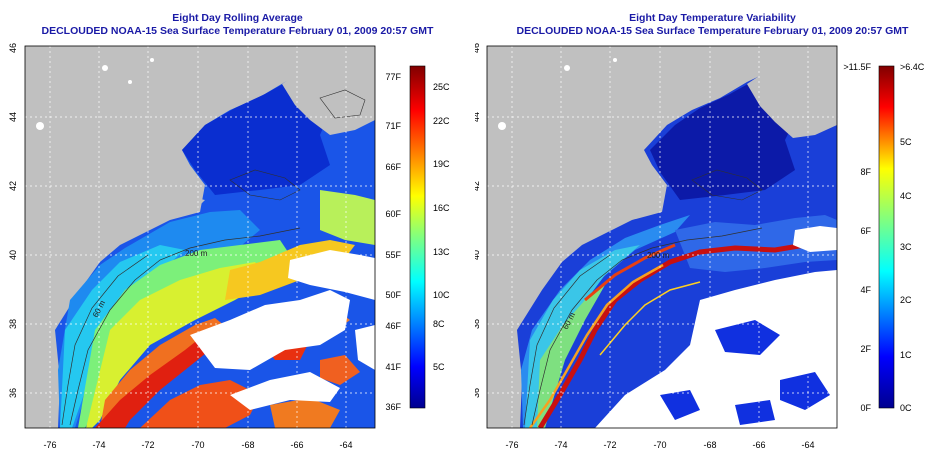 Image resolution: width=950 pixels, height=475 pixels. I want to click on map-title: Eight Day Temperature Variability, so click(712, 18).